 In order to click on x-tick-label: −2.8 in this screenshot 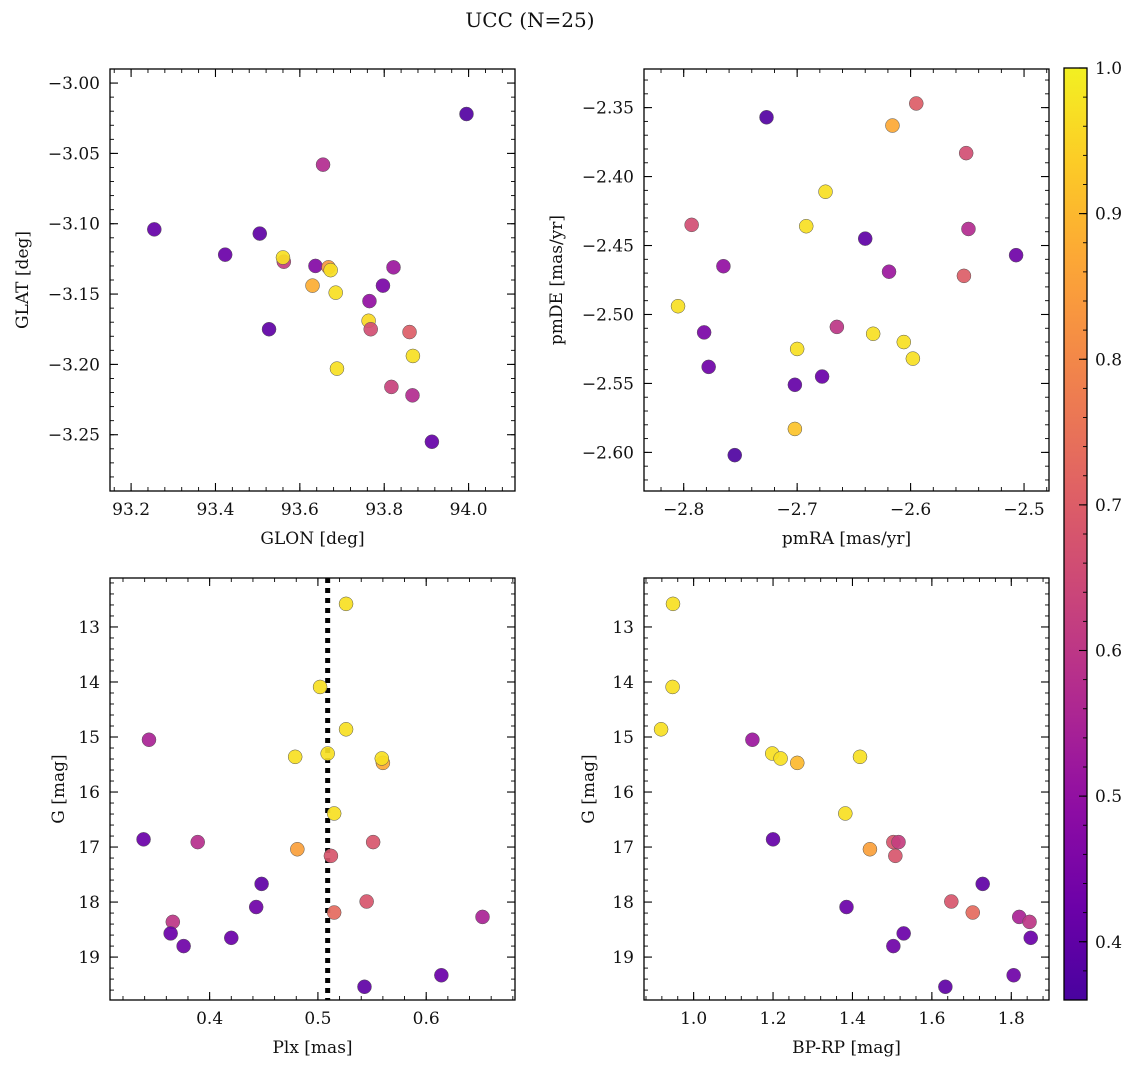, I will do `click(683, 510)`.